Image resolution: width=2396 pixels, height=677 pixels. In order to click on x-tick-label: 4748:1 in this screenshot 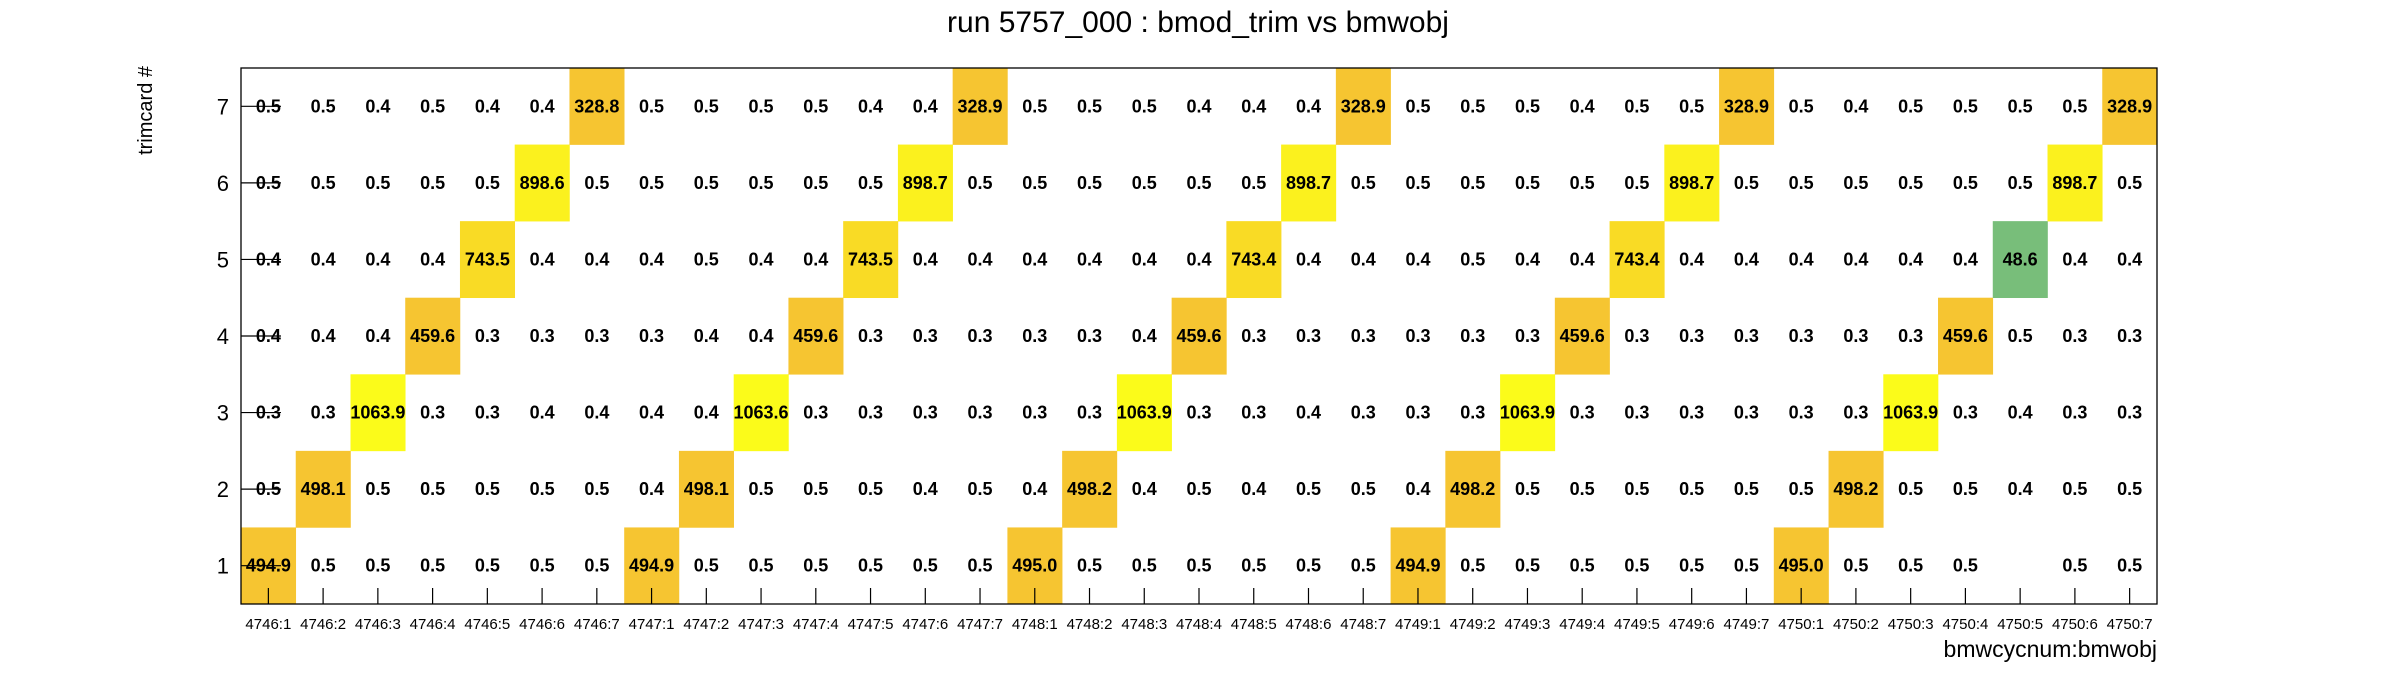, I will do `click(1035, 624)`.